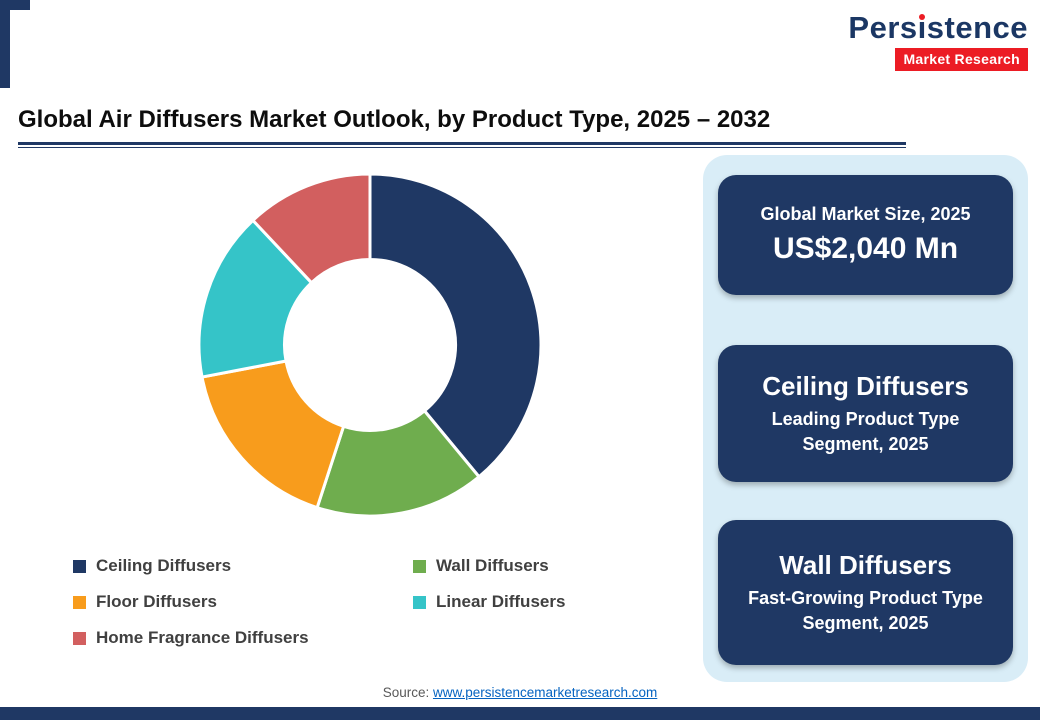 Image resolution: width=1040 pixels, height=720 pixels. What do you see at coordinates (202, 637) in the screenshot?
I see `legend-label: Home Fragrance Diffusers` at bounding box center [202, 637].